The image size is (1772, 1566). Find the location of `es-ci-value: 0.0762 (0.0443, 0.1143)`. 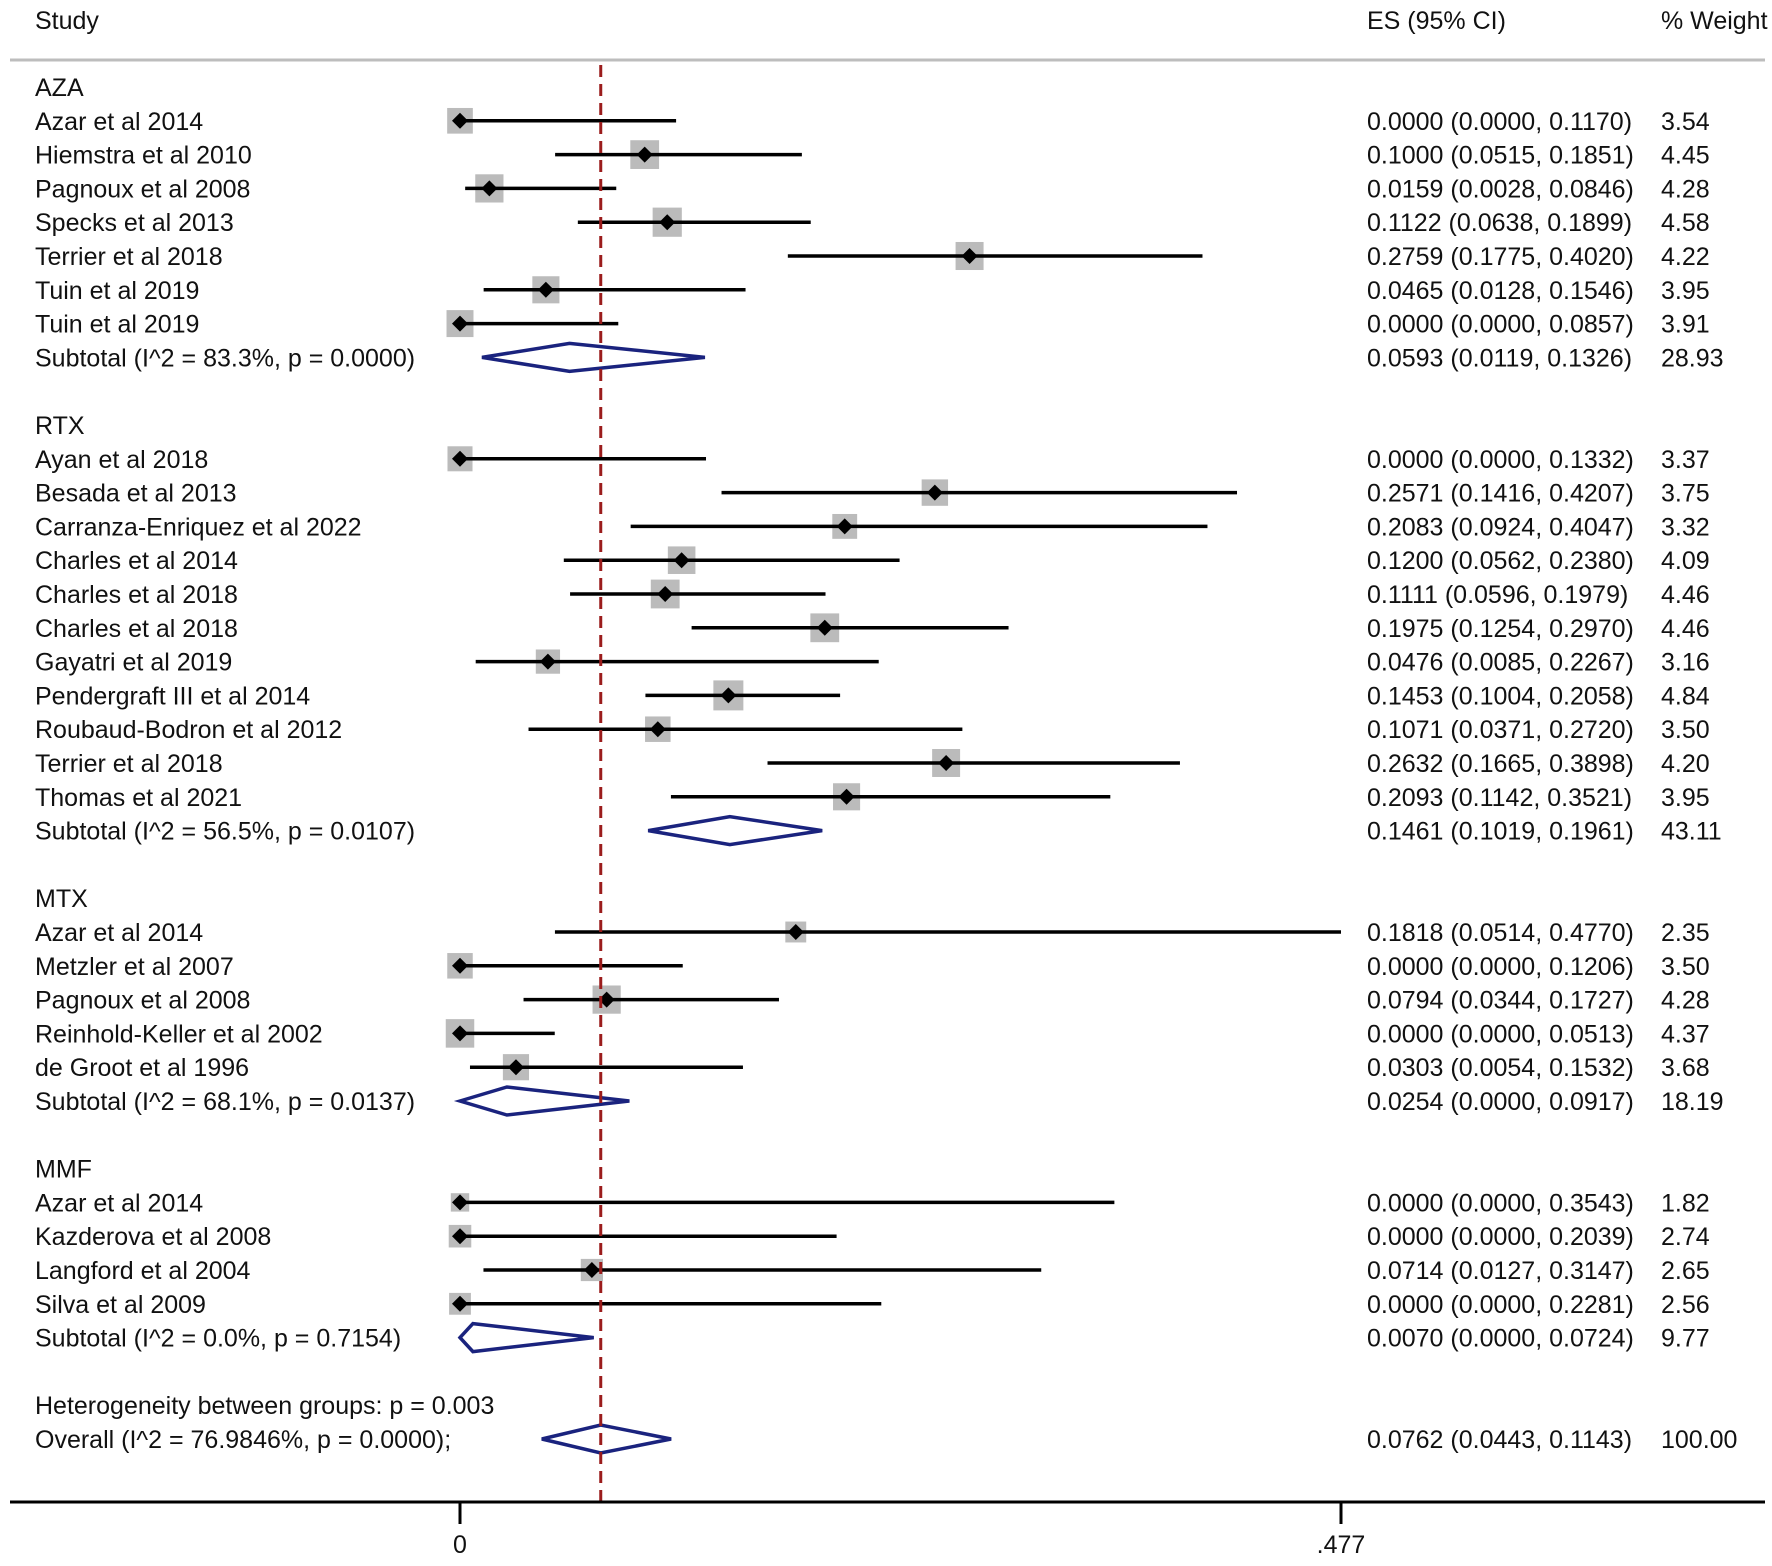

es-ci-value: 0.0762 (0.0443, 0.1143) is located at coordinates (1499, 1440).